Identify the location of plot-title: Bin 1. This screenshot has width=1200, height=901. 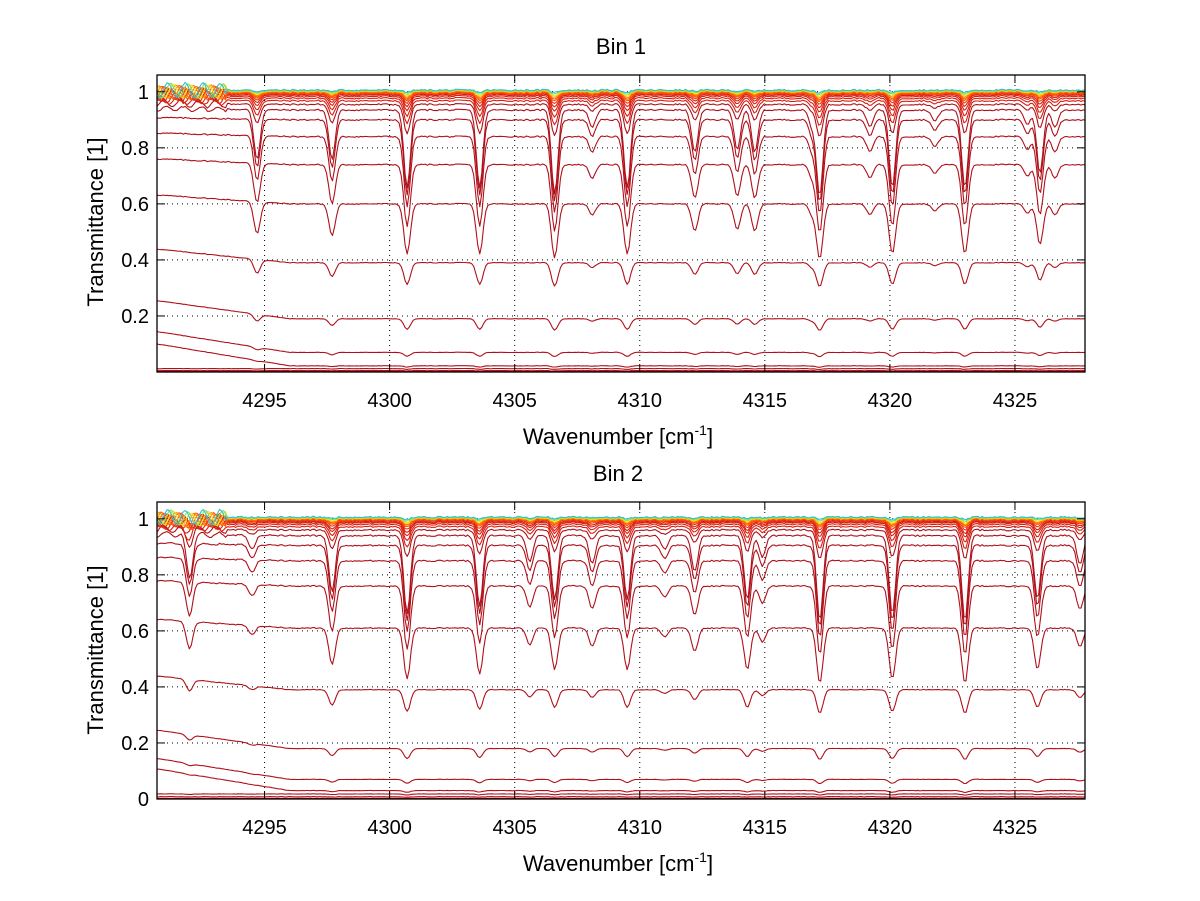
(621, 46).